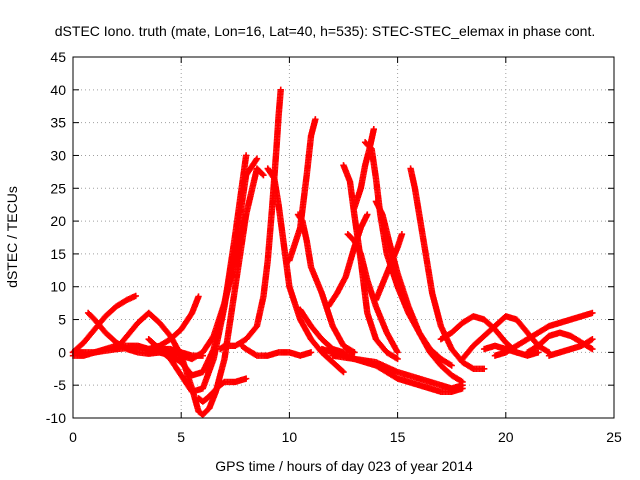 The image size is (640, 480). I want to click on y-tick-label: 35, so click(58, 123).